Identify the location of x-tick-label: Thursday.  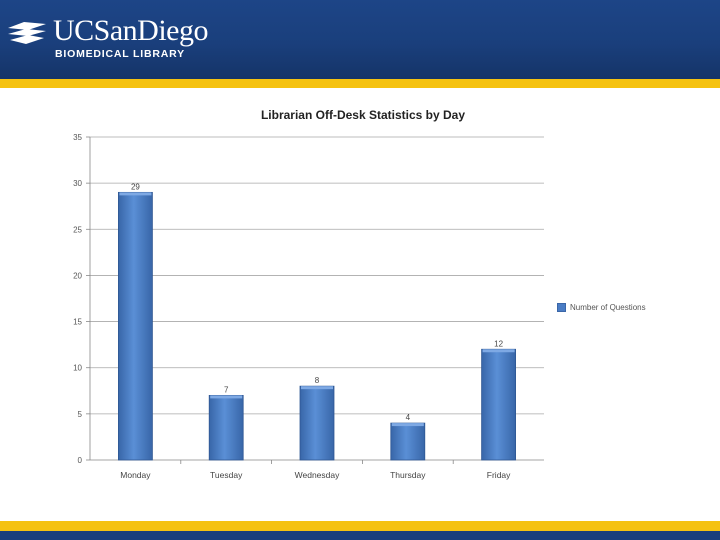
(408, 475).